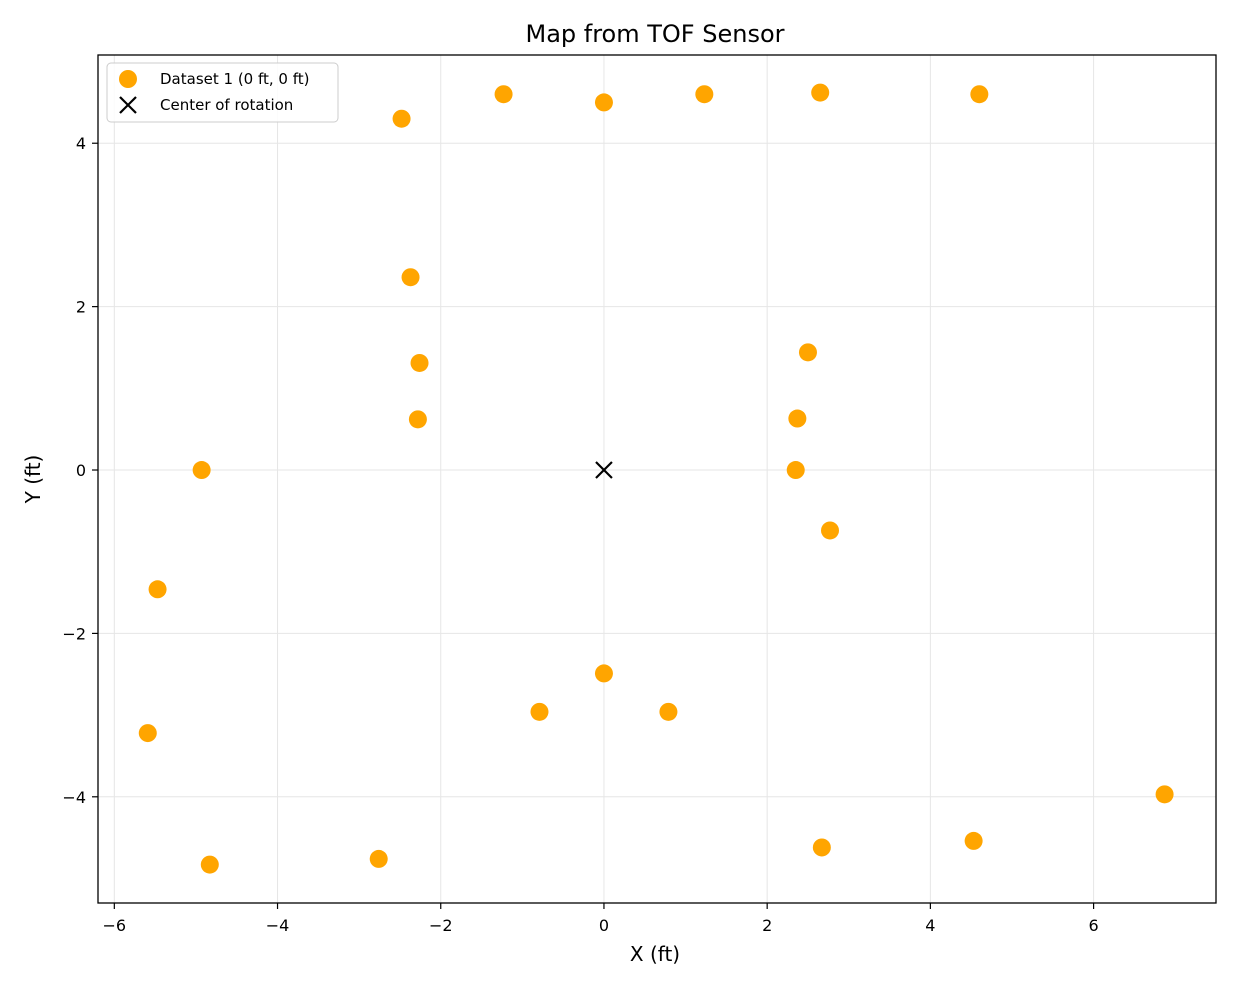  Describe the element at coordinates (604, 470) in the screenshot. I see `center-of-rotation-marker` at that location.